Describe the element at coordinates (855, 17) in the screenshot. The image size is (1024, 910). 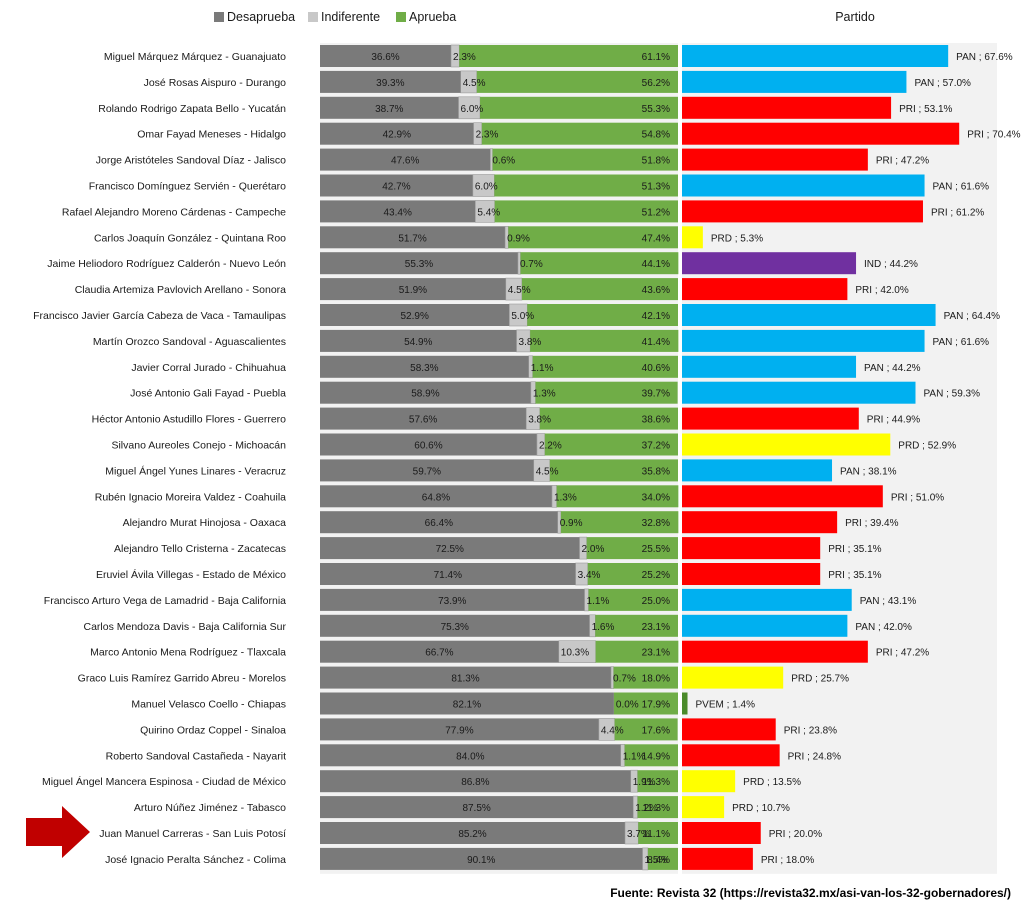
I see `party-header: Partido` at that location.